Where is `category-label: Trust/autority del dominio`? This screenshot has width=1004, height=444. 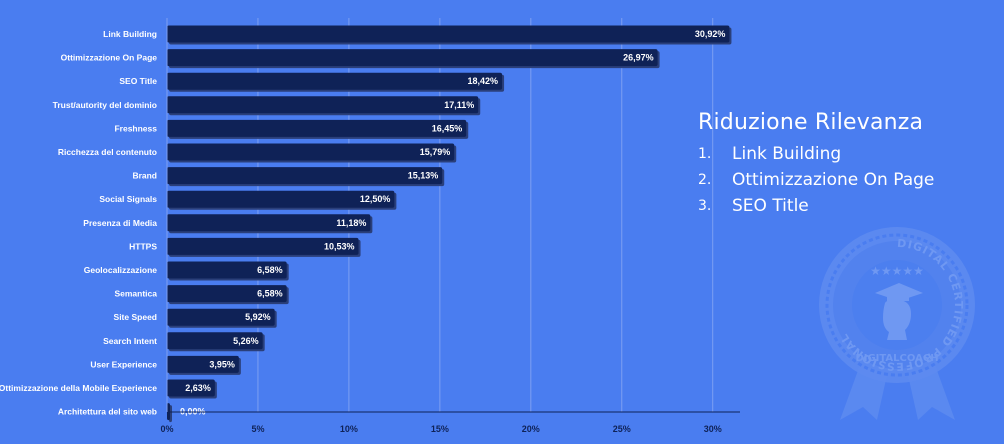 category-label: Trust/autority del dominio is located at coordinates (105, 105).